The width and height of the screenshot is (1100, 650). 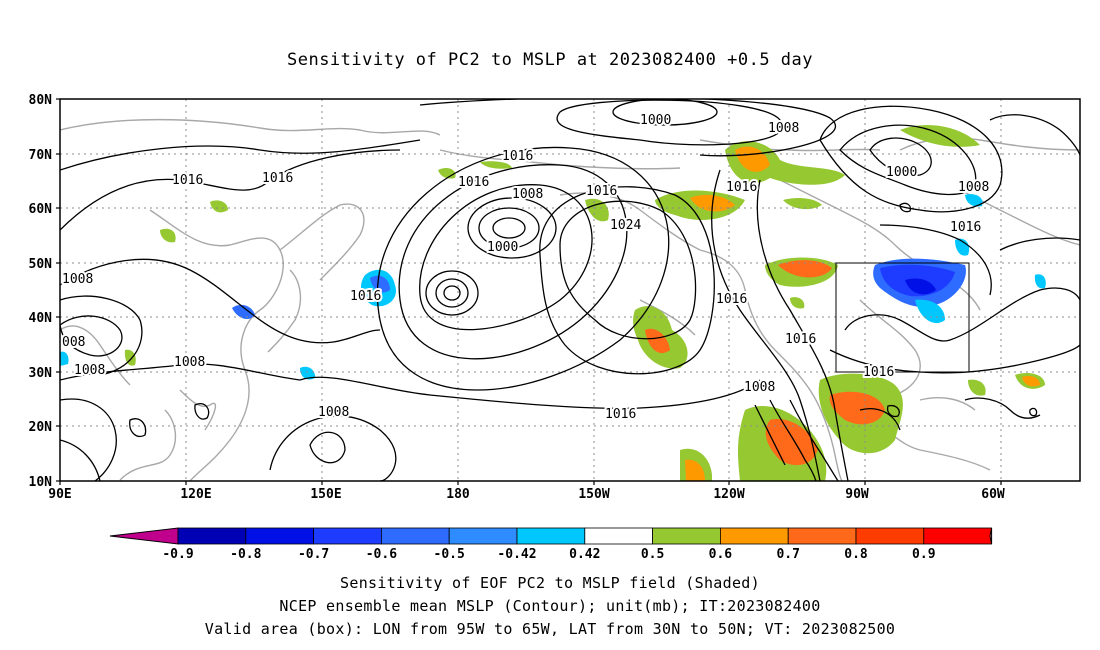 What do you see at coordinates (516, 554) in the screenshot?
I see `colorbar-label: -0.42` at bounding box center [516, 554].